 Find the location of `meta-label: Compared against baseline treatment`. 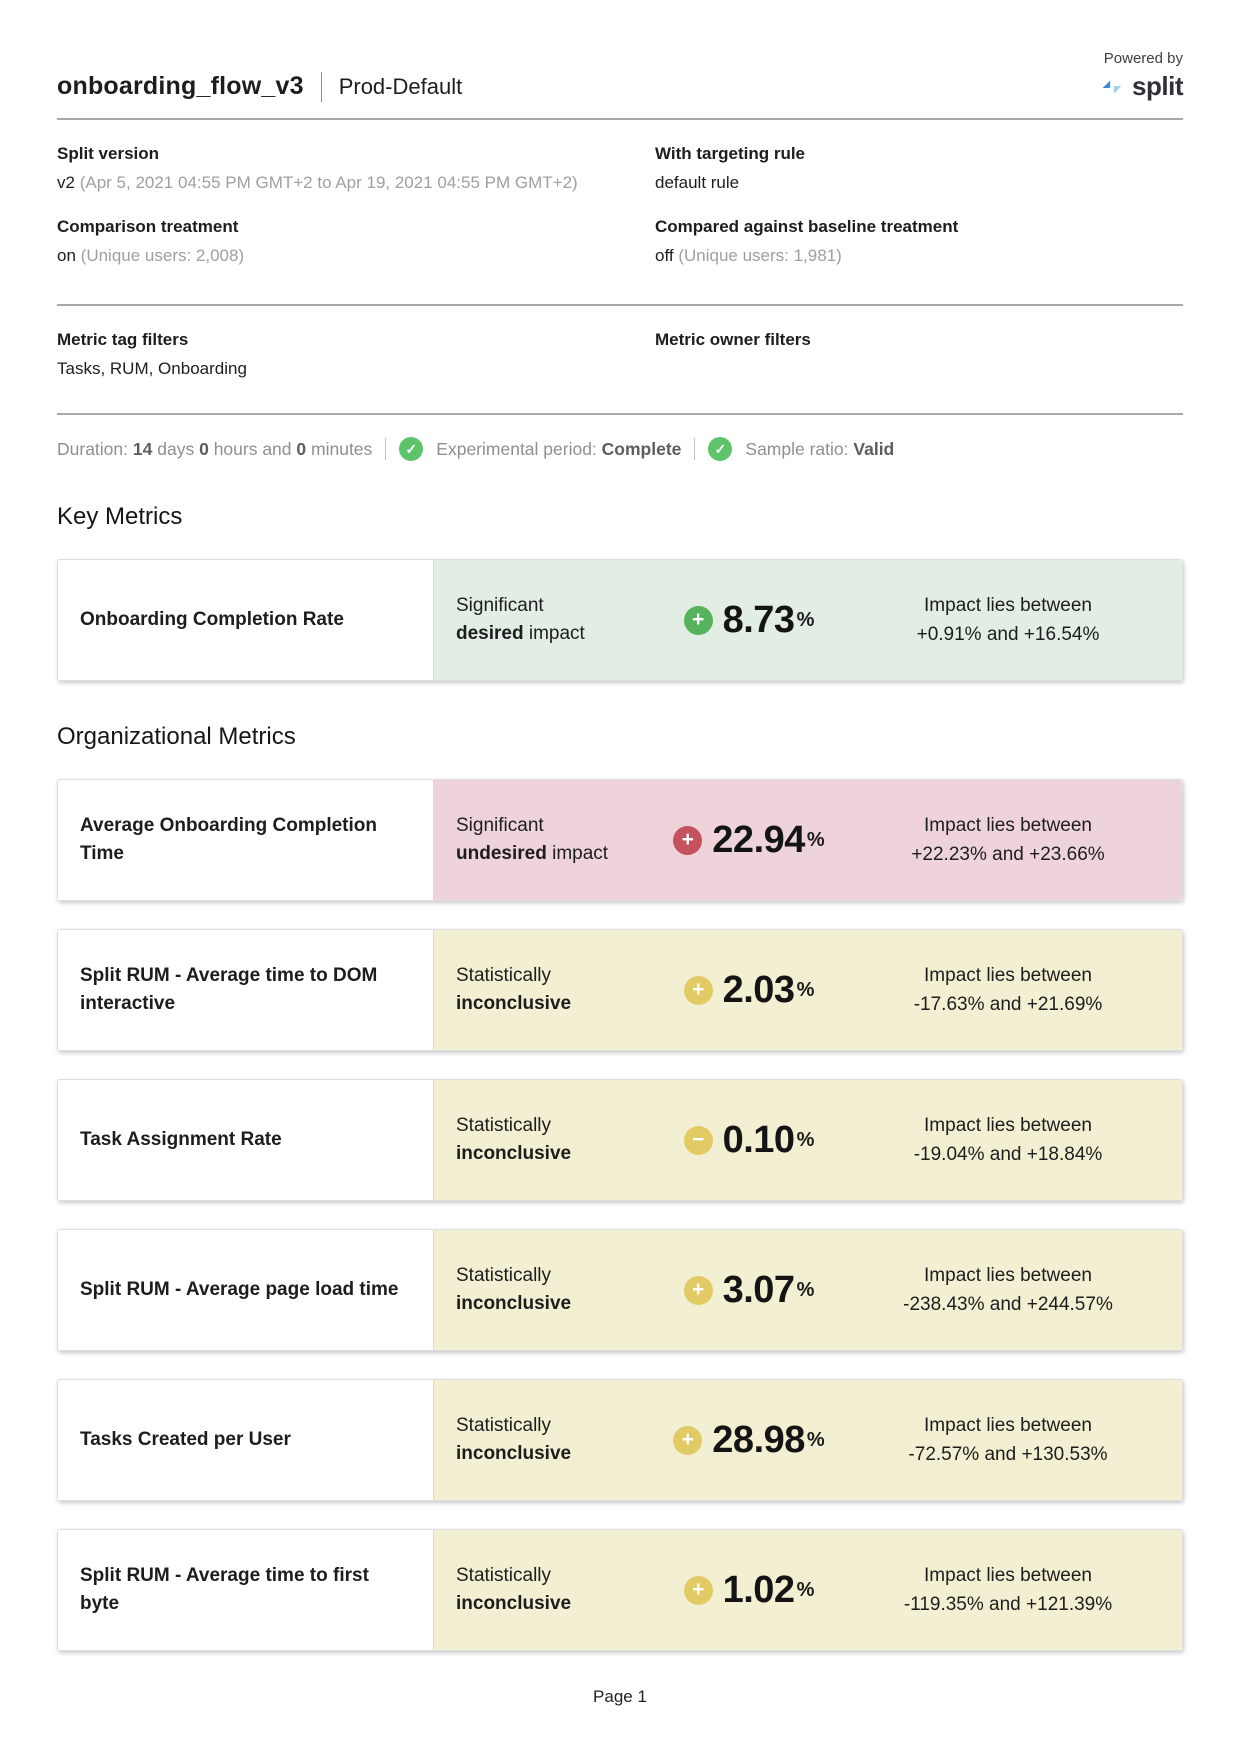

meta-label: Compared against baseline treatment is located at coordinates (807, 226).